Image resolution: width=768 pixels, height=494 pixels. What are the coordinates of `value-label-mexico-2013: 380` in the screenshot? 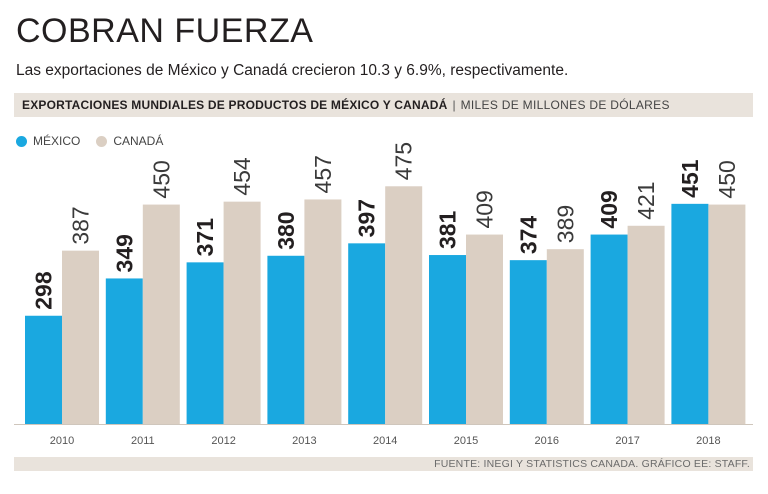 It's located at (286, 230).